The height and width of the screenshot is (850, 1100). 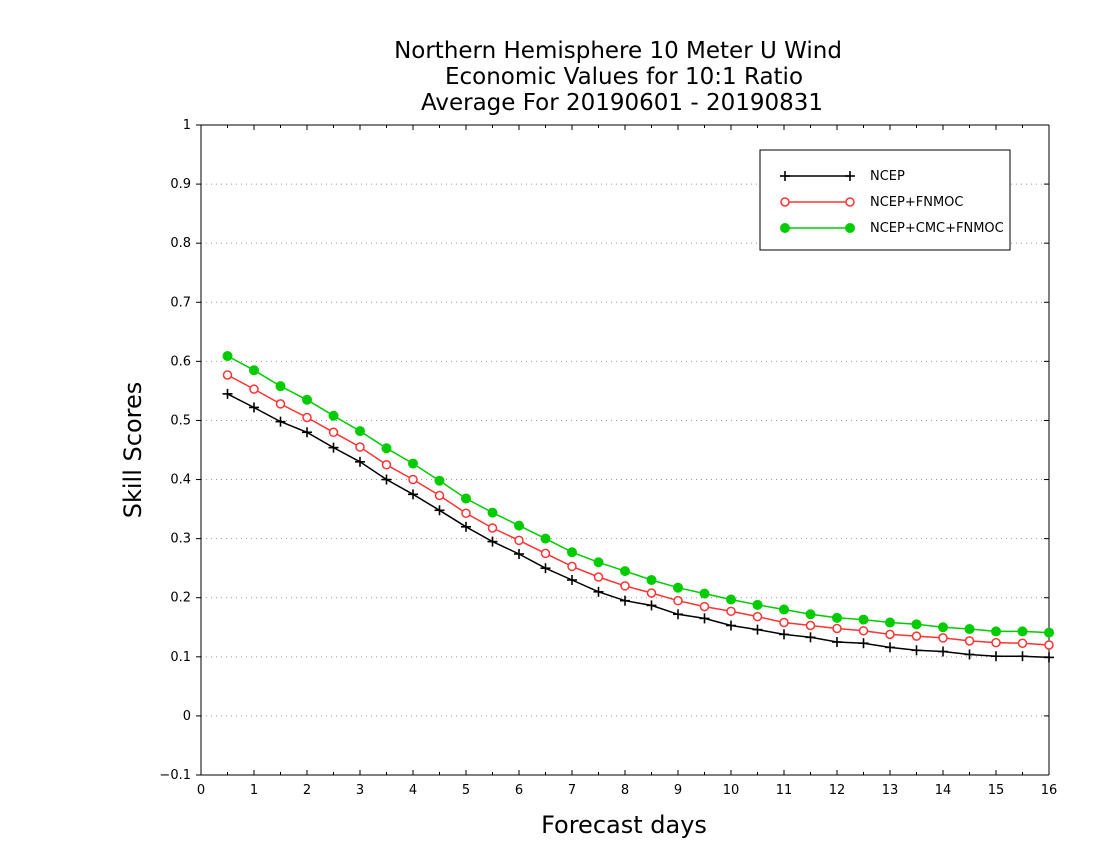 What do you see at coordinates (996, 790) in the screenshot?
I see `x-tick-label: 15` at bounding box center [996, 790].